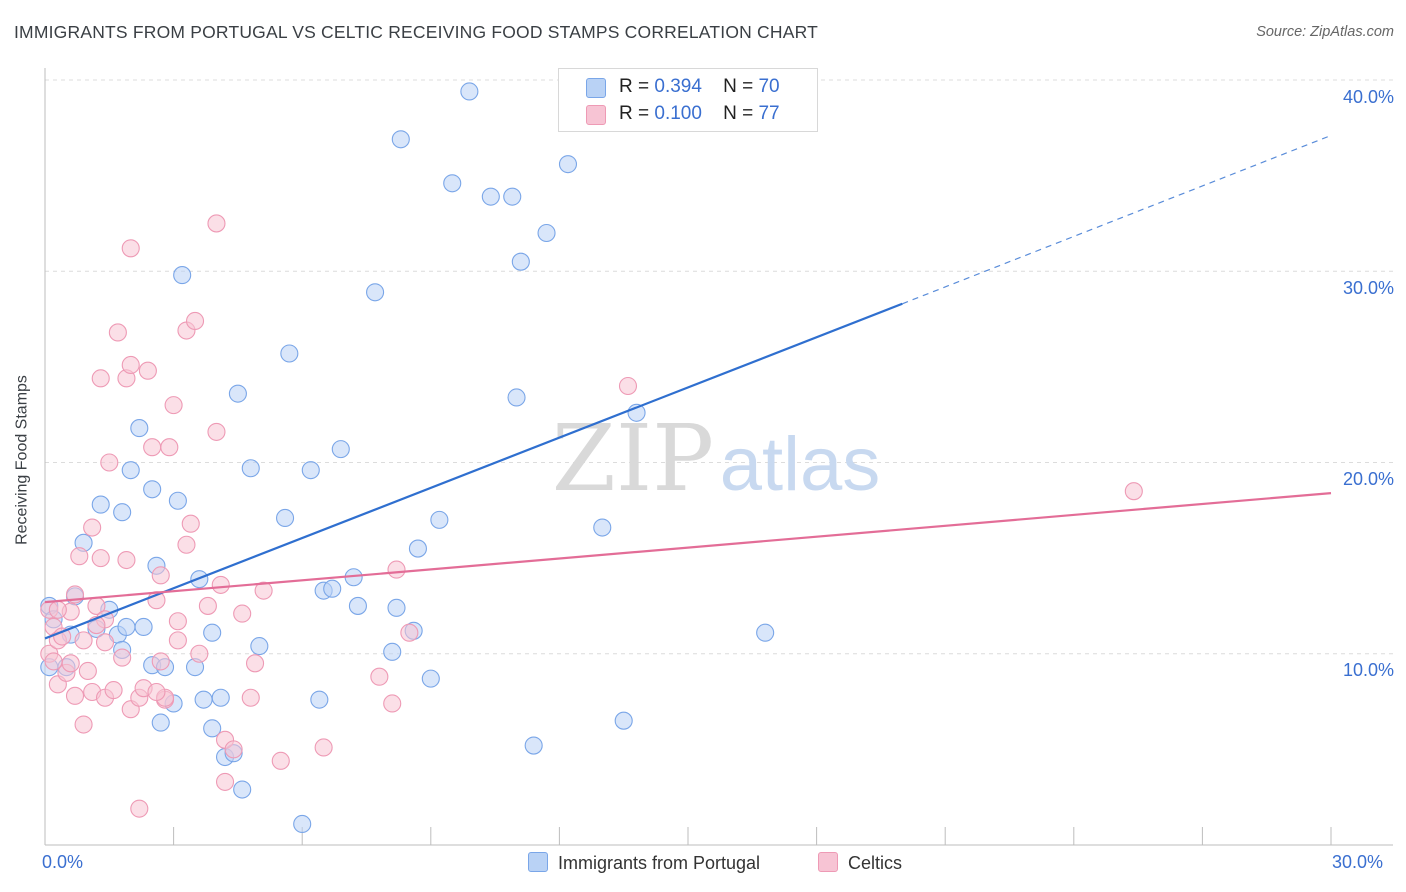 This screenshot has width=1406, height=892. What do you see at coordinates (1368, 288) in the screenshot?
I see `y-tick-label-30: 30.0%` at bounding box center [1368, 288].